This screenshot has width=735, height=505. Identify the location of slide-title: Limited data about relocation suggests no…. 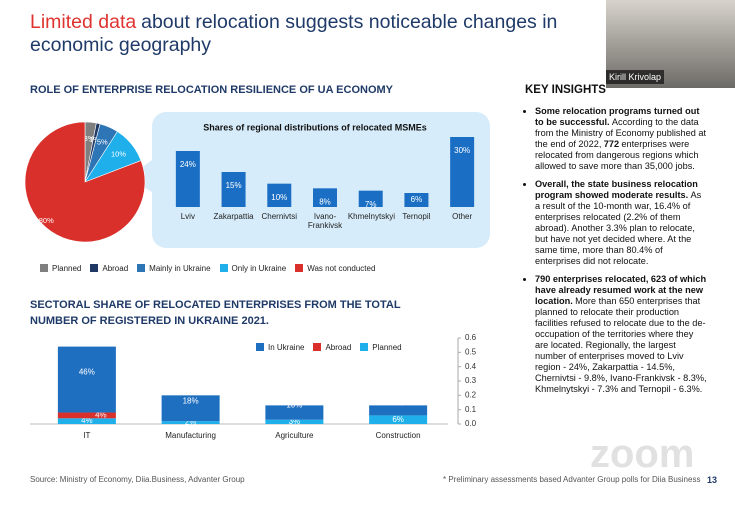
(330, 34).